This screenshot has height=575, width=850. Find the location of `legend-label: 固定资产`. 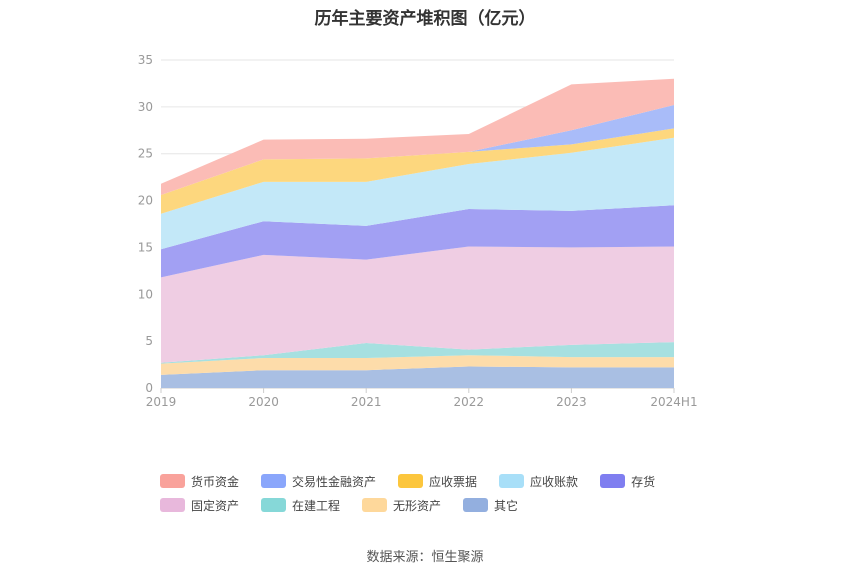

legend-label: 固定资产 is located at coordinates (215, 505).